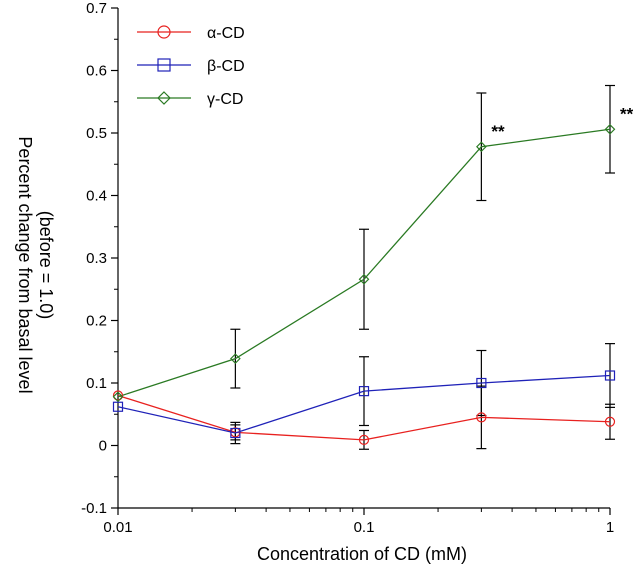 Image resolution: width=633 pixels, height=570 pixels. What do you see at coordinates (96, 133) in the screenshot?
I see `y-tick-label: 0.5` at bounding box center [96, 133].